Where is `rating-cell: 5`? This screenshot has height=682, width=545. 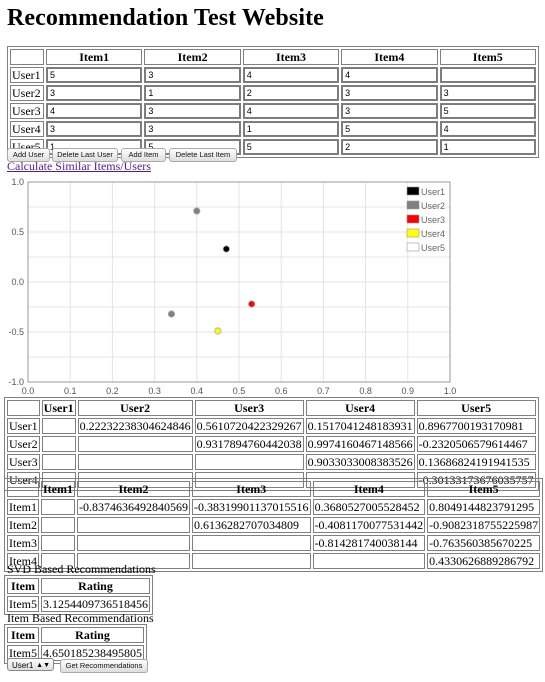
rating-cell: 5 is located at coordinates (389, 129).